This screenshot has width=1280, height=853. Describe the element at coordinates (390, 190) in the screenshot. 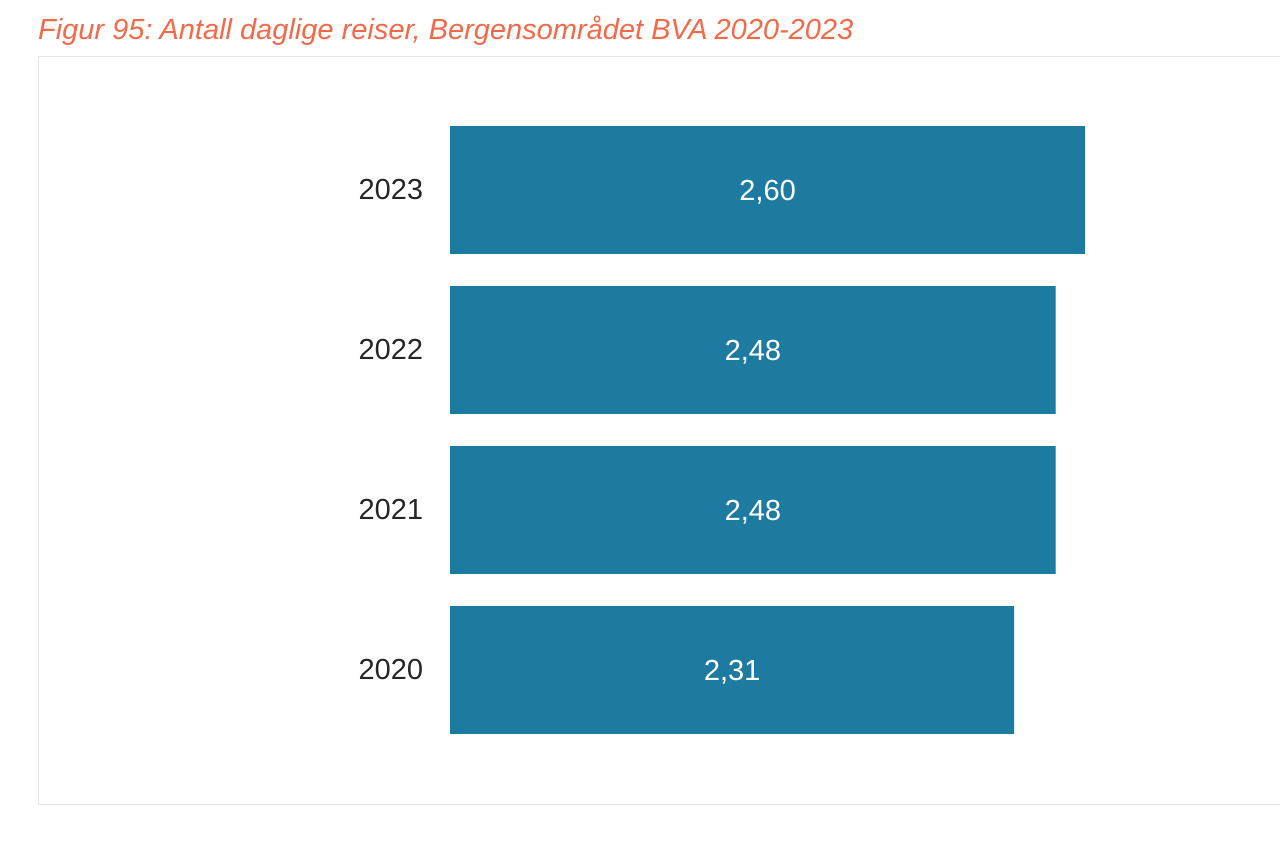

I see `category-label-2023: 2023` at that location.